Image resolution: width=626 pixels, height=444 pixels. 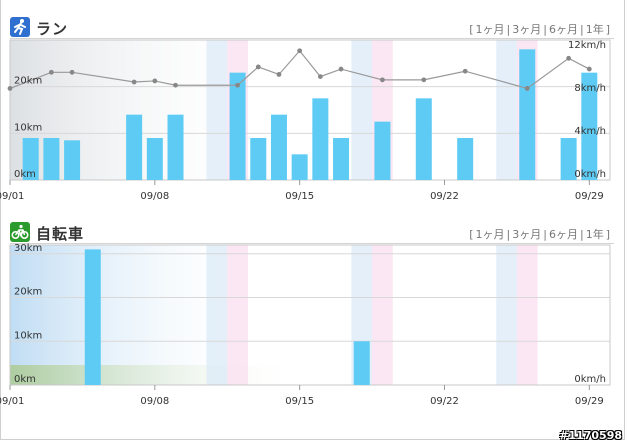 I want to click on run-range-1m: 1ヶ月, so click(x=490, y=29).